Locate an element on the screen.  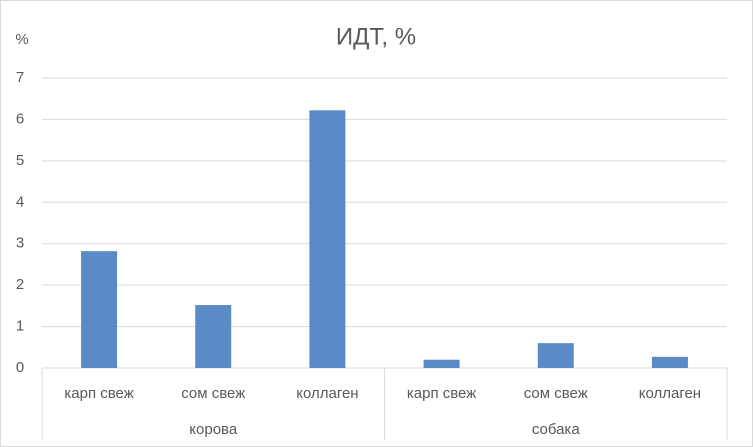
y-tick-label: 0 is located at coordinates (20, 367).